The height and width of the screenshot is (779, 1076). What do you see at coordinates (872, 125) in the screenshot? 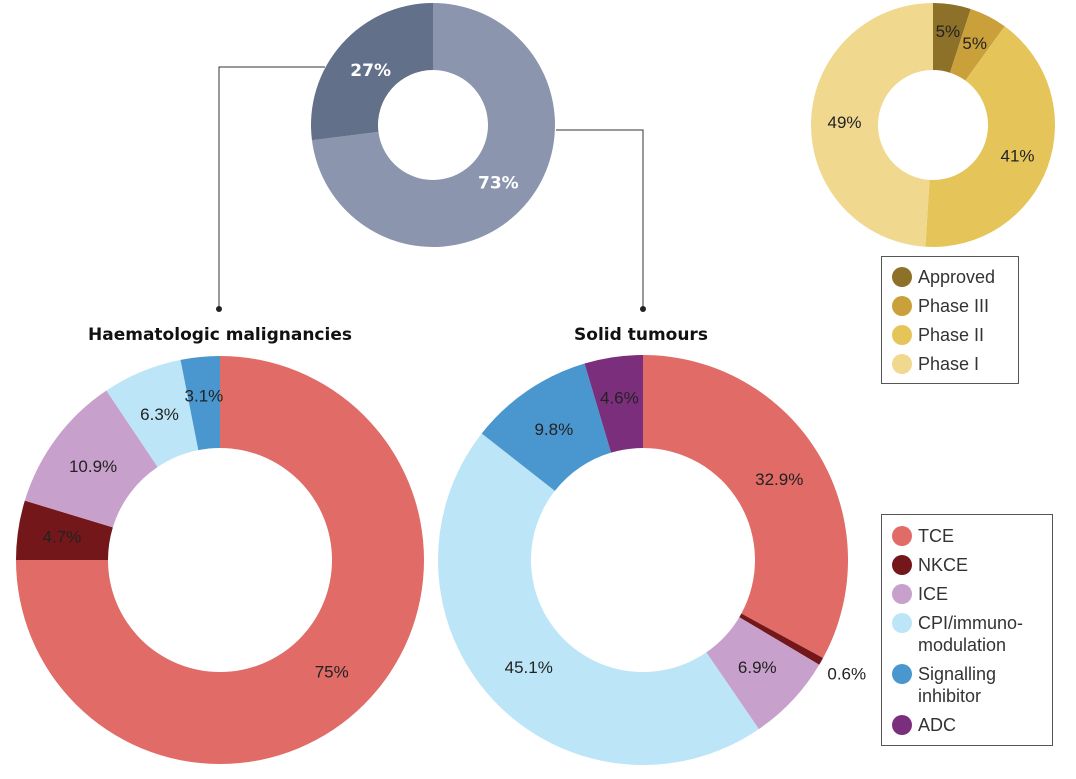
I see `slice-phase-i` at bounding box center [872, 125].